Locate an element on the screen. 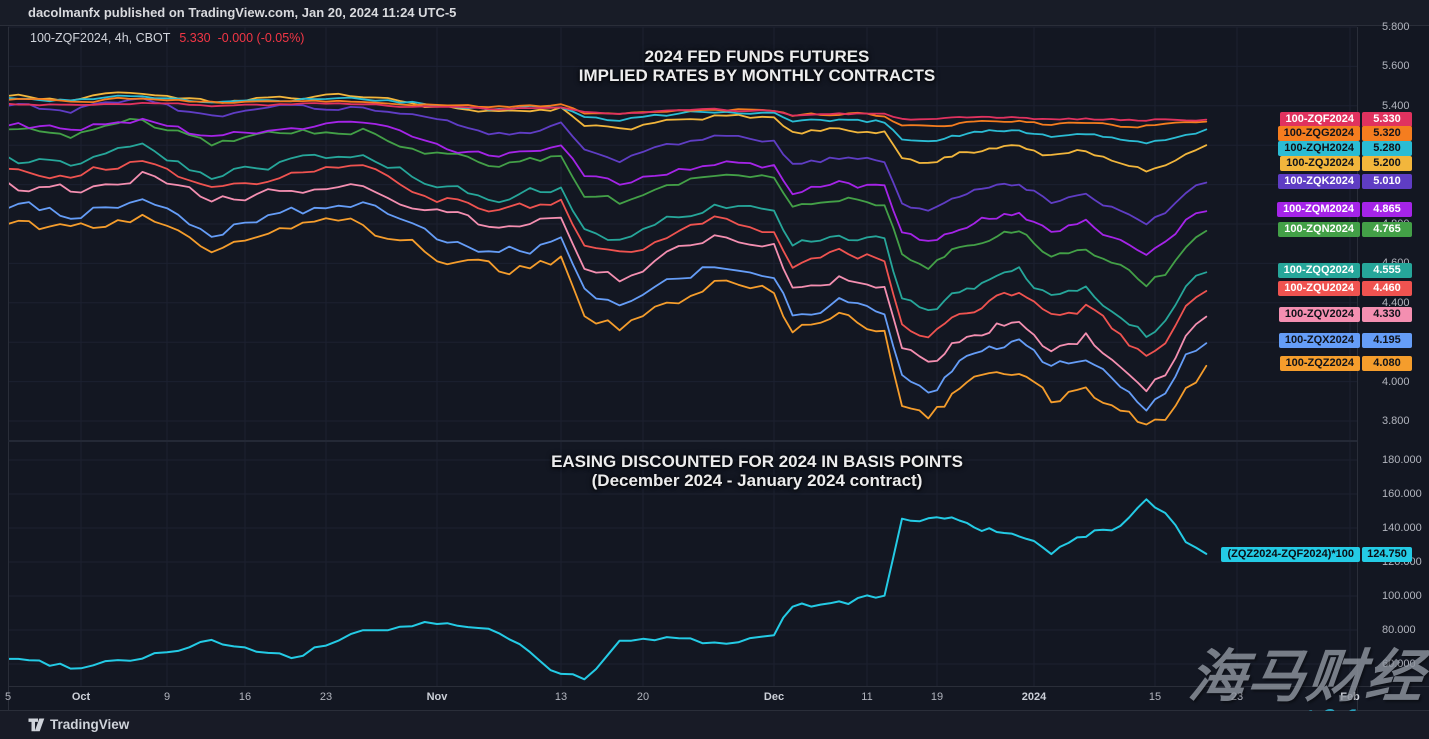  price-axis is located at coordinates (1393, 356).